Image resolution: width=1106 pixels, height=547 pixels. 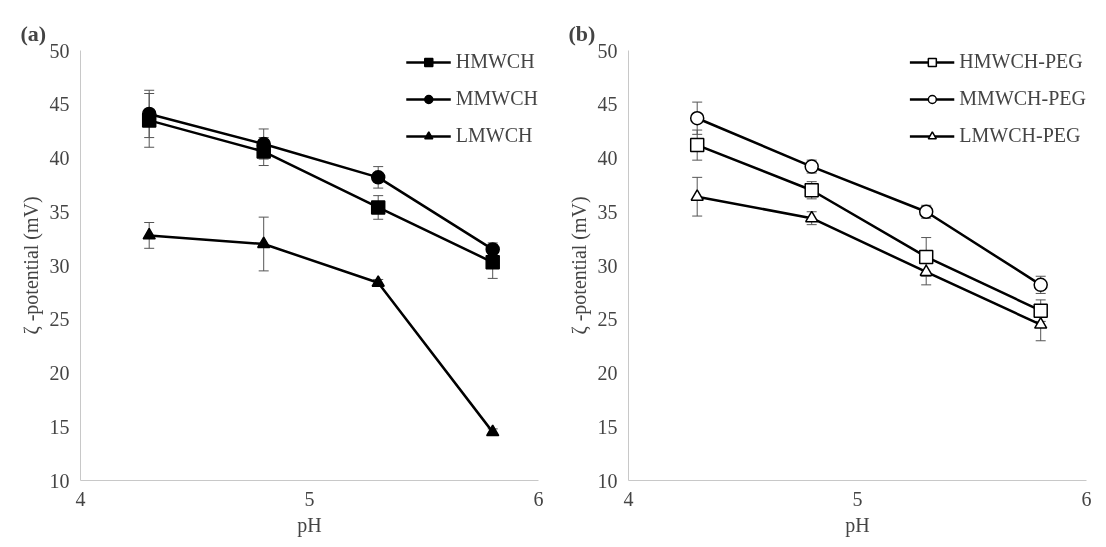 I want to click on legend-label: LMWCH-PEG, so click(x=1020, y=135).